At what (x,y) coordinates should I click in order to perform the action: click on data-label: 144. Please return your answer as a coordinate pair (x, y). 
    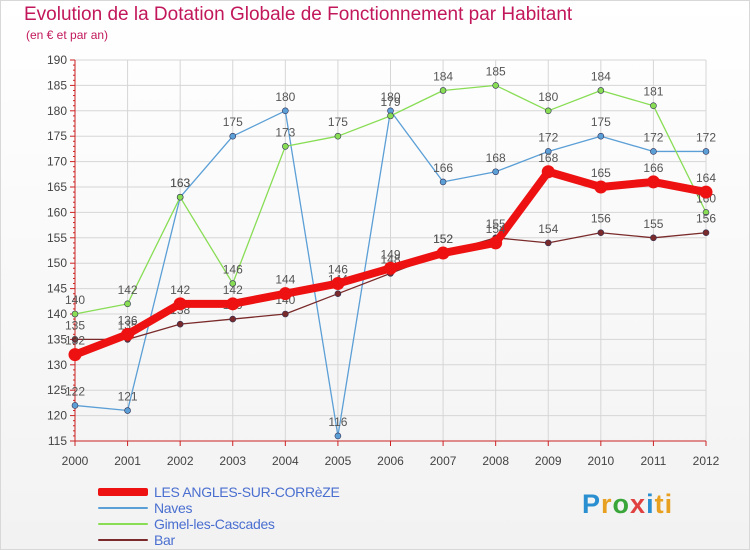
    Looking at the image, I should click on (285, 280).